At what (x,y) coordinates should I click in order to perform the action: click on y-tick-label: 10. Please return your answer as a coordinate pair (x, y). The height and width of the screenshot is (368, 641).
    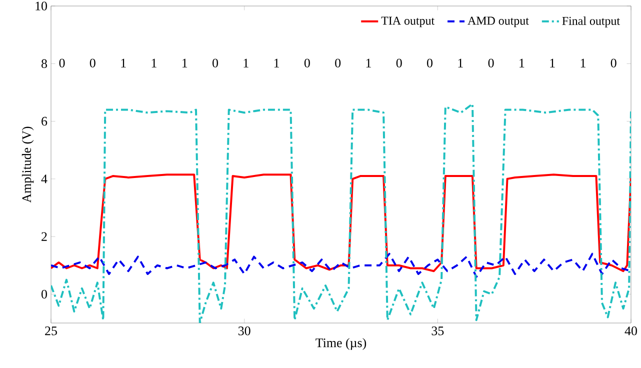
    Looking at the image, I should click on (41, 6).